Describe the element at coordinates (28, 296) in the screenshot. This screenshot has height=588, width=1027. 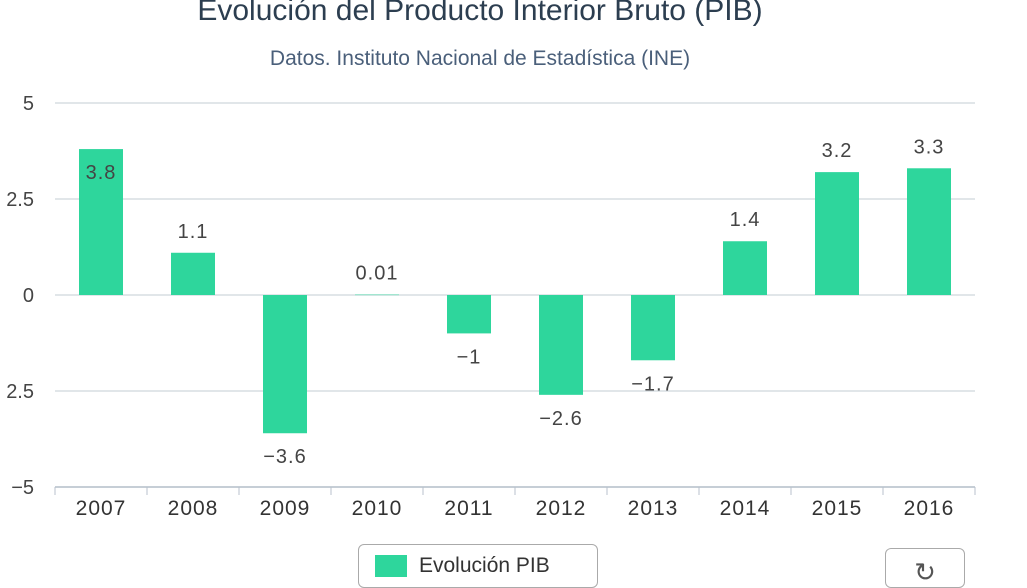
I see `y-tick-label: 0` at that location.